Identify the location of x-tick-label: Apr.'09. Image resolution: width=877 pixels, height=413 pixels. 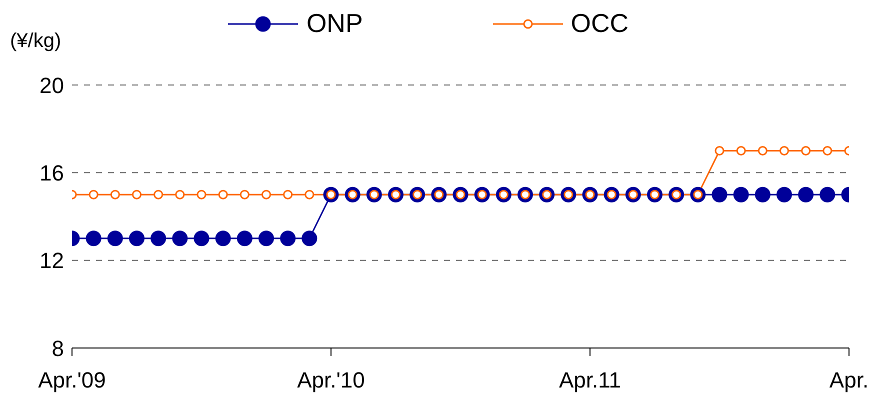
(72, 380).